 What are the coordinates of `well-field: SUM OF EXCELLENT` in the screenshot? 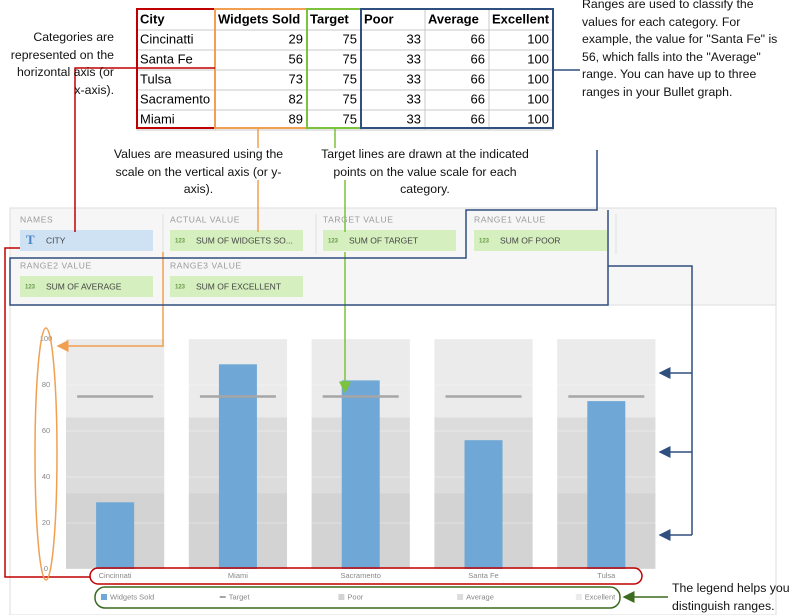 It's located at (238, 286).